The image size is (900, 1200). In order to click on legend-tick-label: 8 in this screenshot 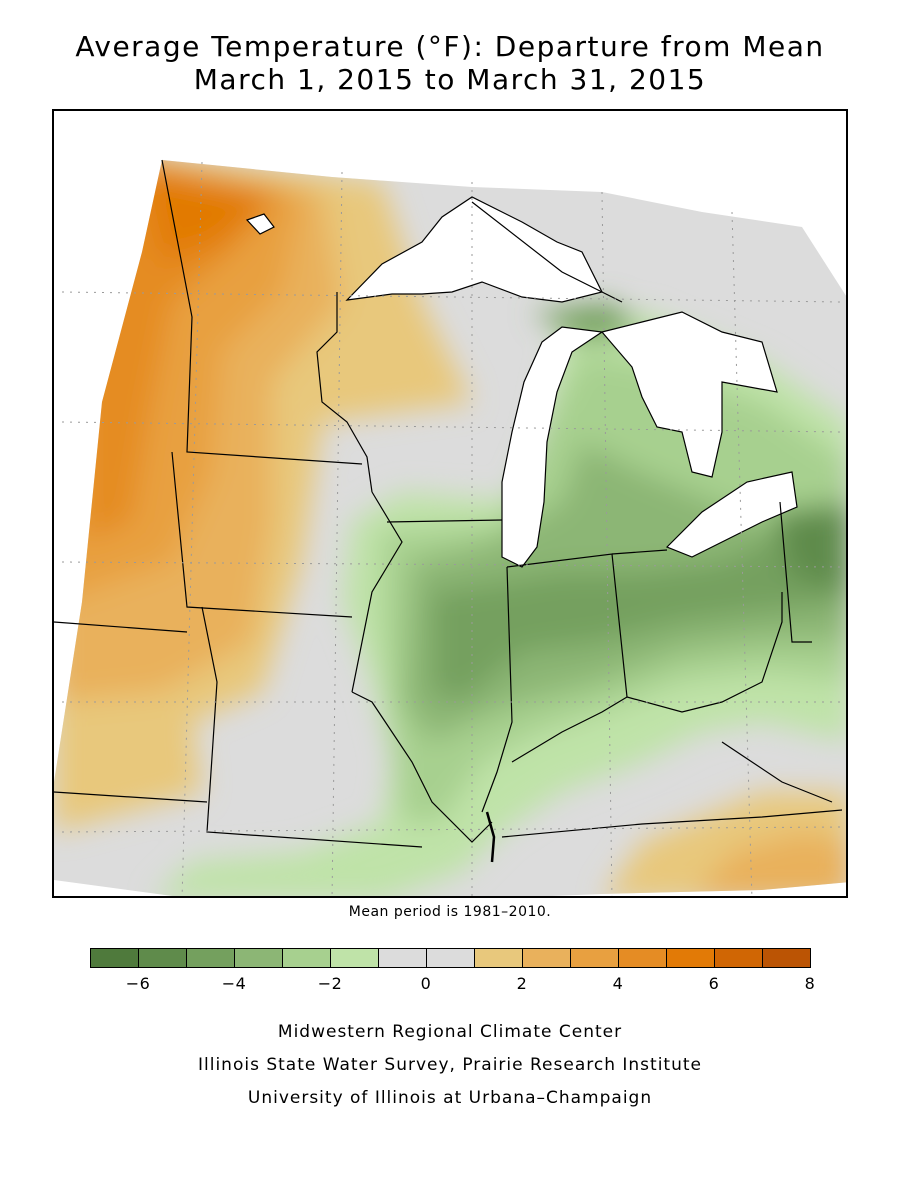, I will do `click(810, 983)`.